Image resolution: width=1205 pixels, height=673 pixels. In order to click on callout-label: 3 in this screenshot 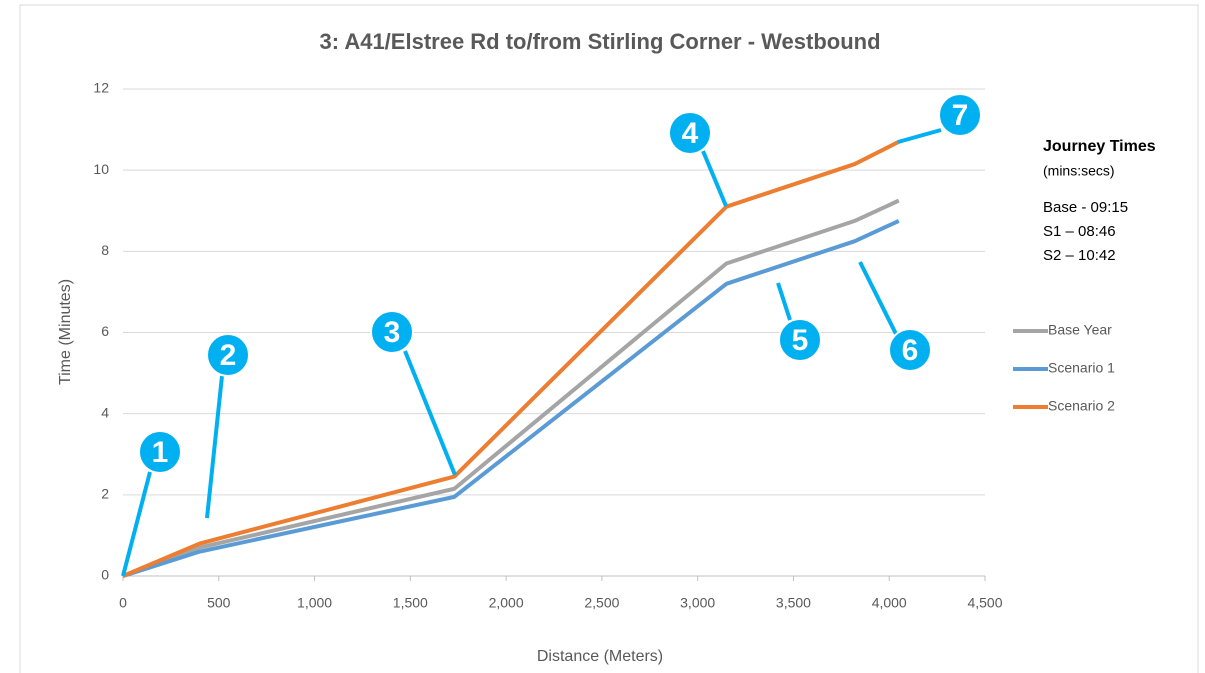, I will do `click(392, 332)`.